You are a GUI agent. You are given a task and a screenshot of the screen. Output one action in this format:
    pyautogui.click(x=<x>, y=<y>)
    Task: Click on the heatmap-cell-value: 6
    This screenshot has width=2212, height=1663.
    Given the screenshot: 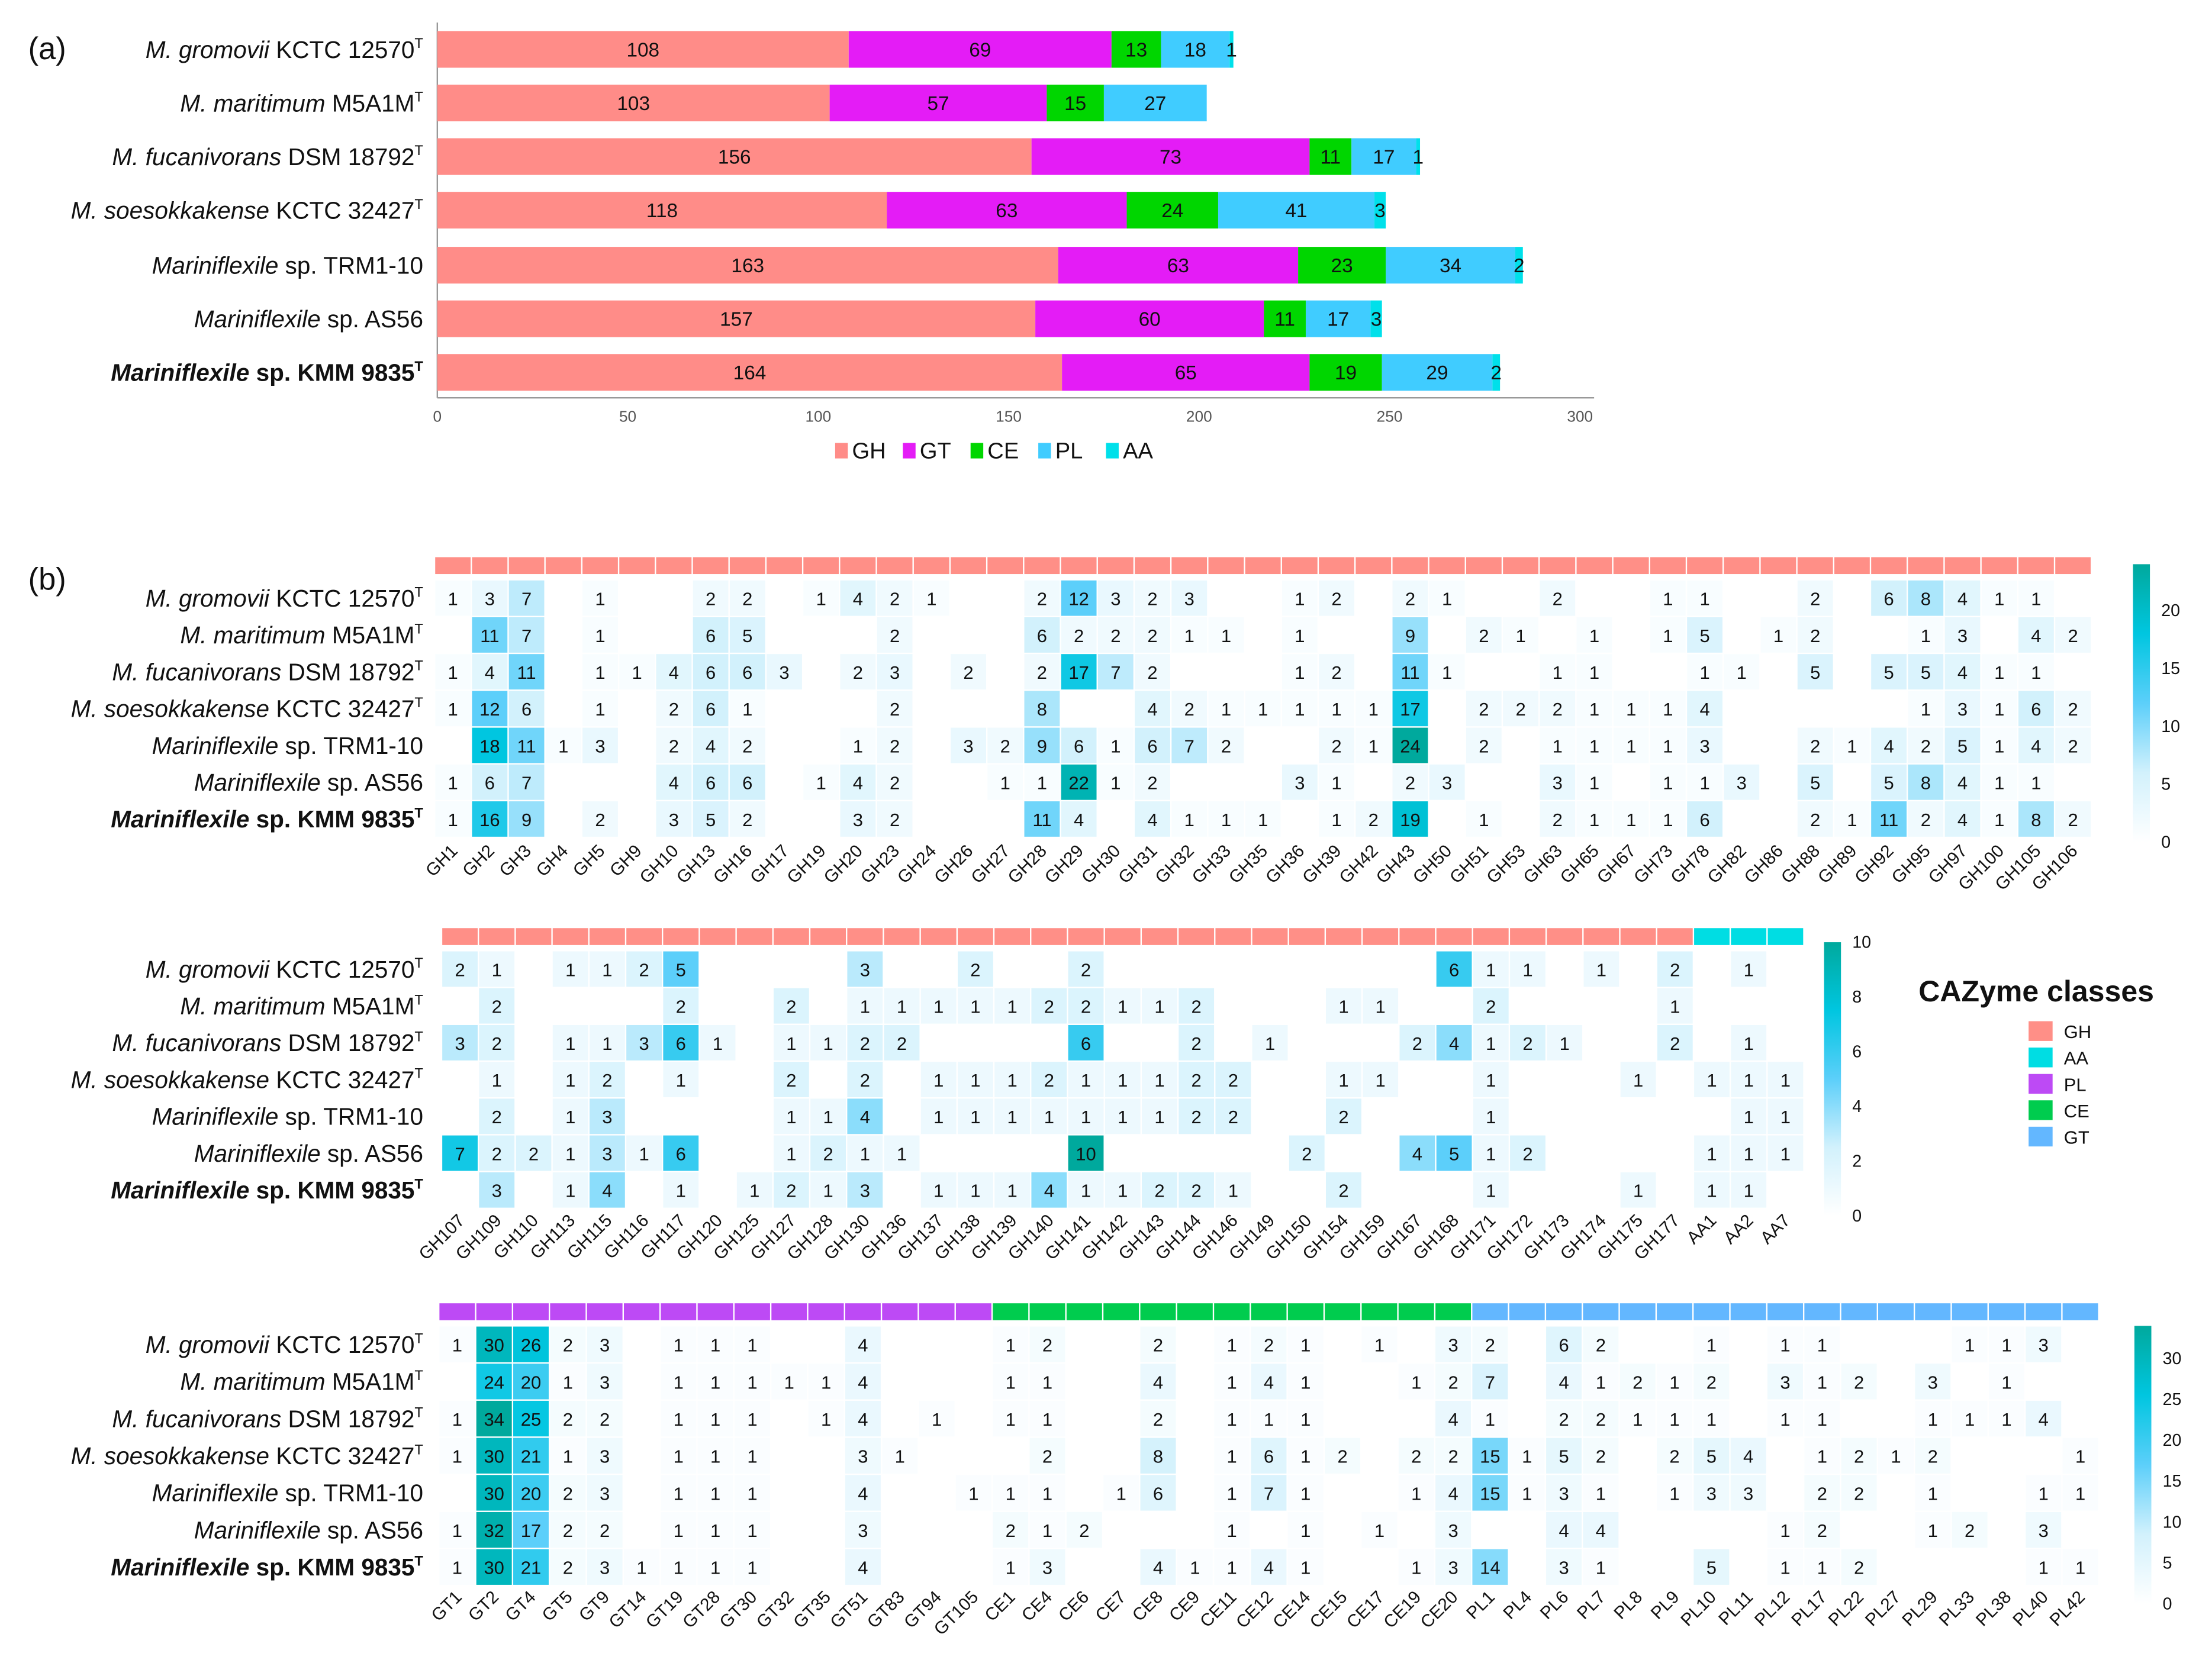 What is the action you would take?
    pyautogui.click(x=711, y=672)
    